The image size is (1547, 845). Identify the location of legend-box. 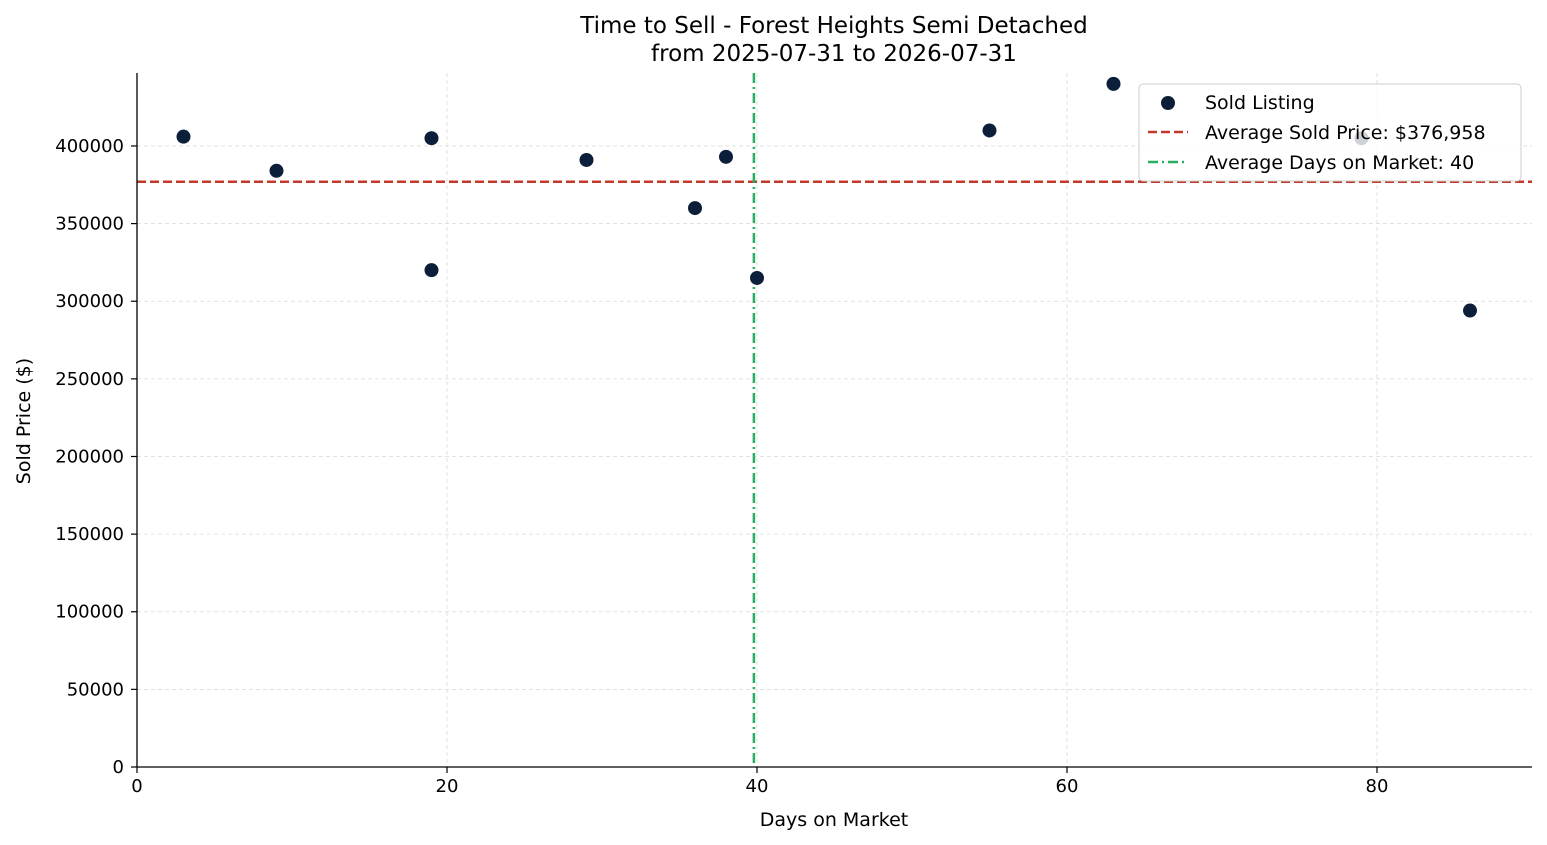
(1330, 132).